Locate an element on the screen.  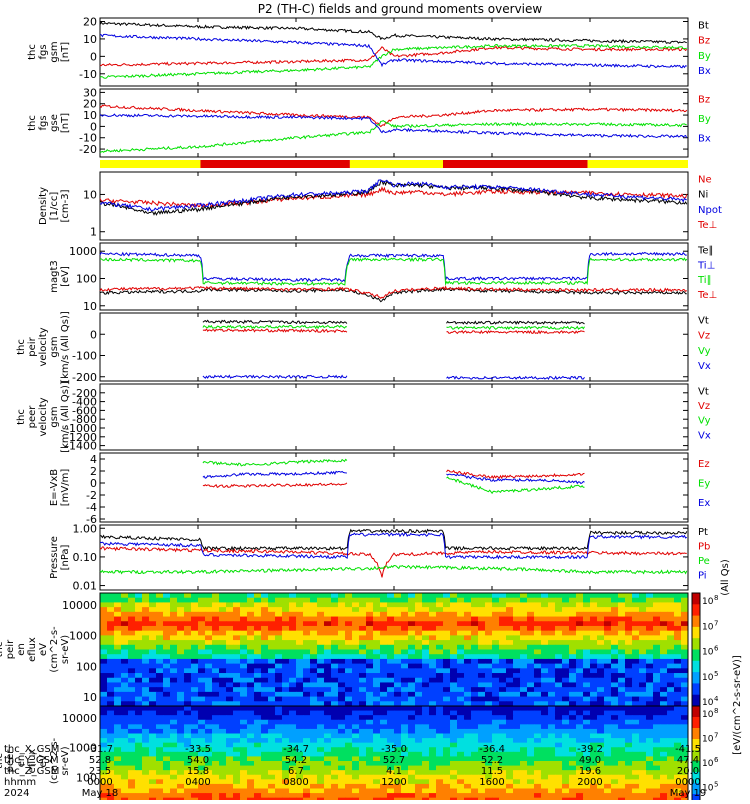
series-Vy is located at coordinates (393, 327).